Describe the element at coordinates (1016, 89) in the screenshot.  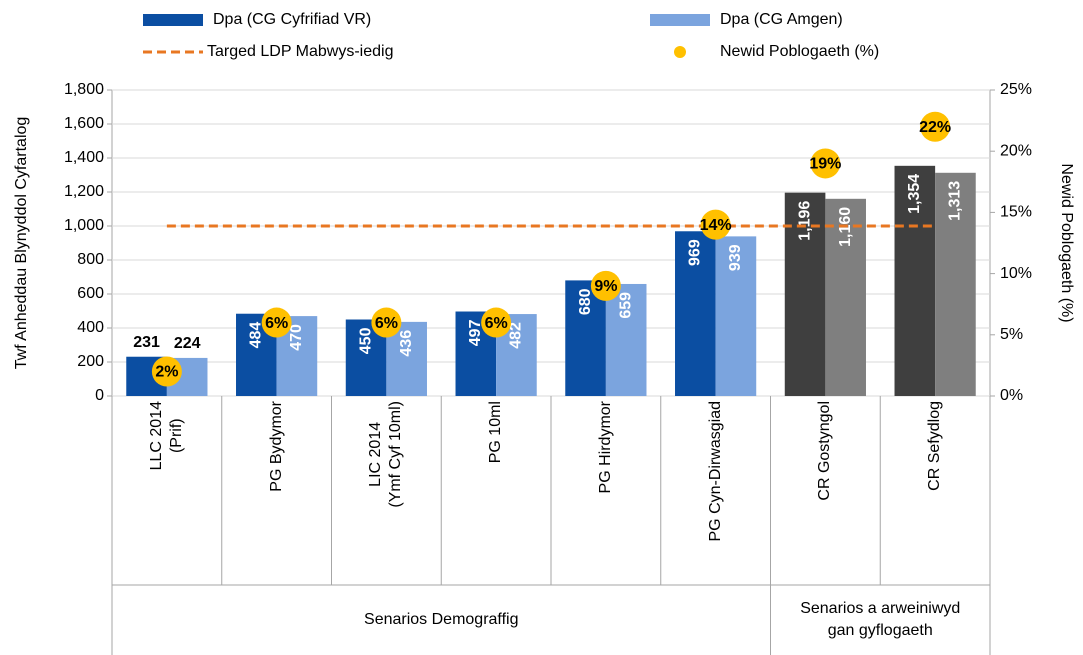
I see `y2-tick-label: 25%` at that location.